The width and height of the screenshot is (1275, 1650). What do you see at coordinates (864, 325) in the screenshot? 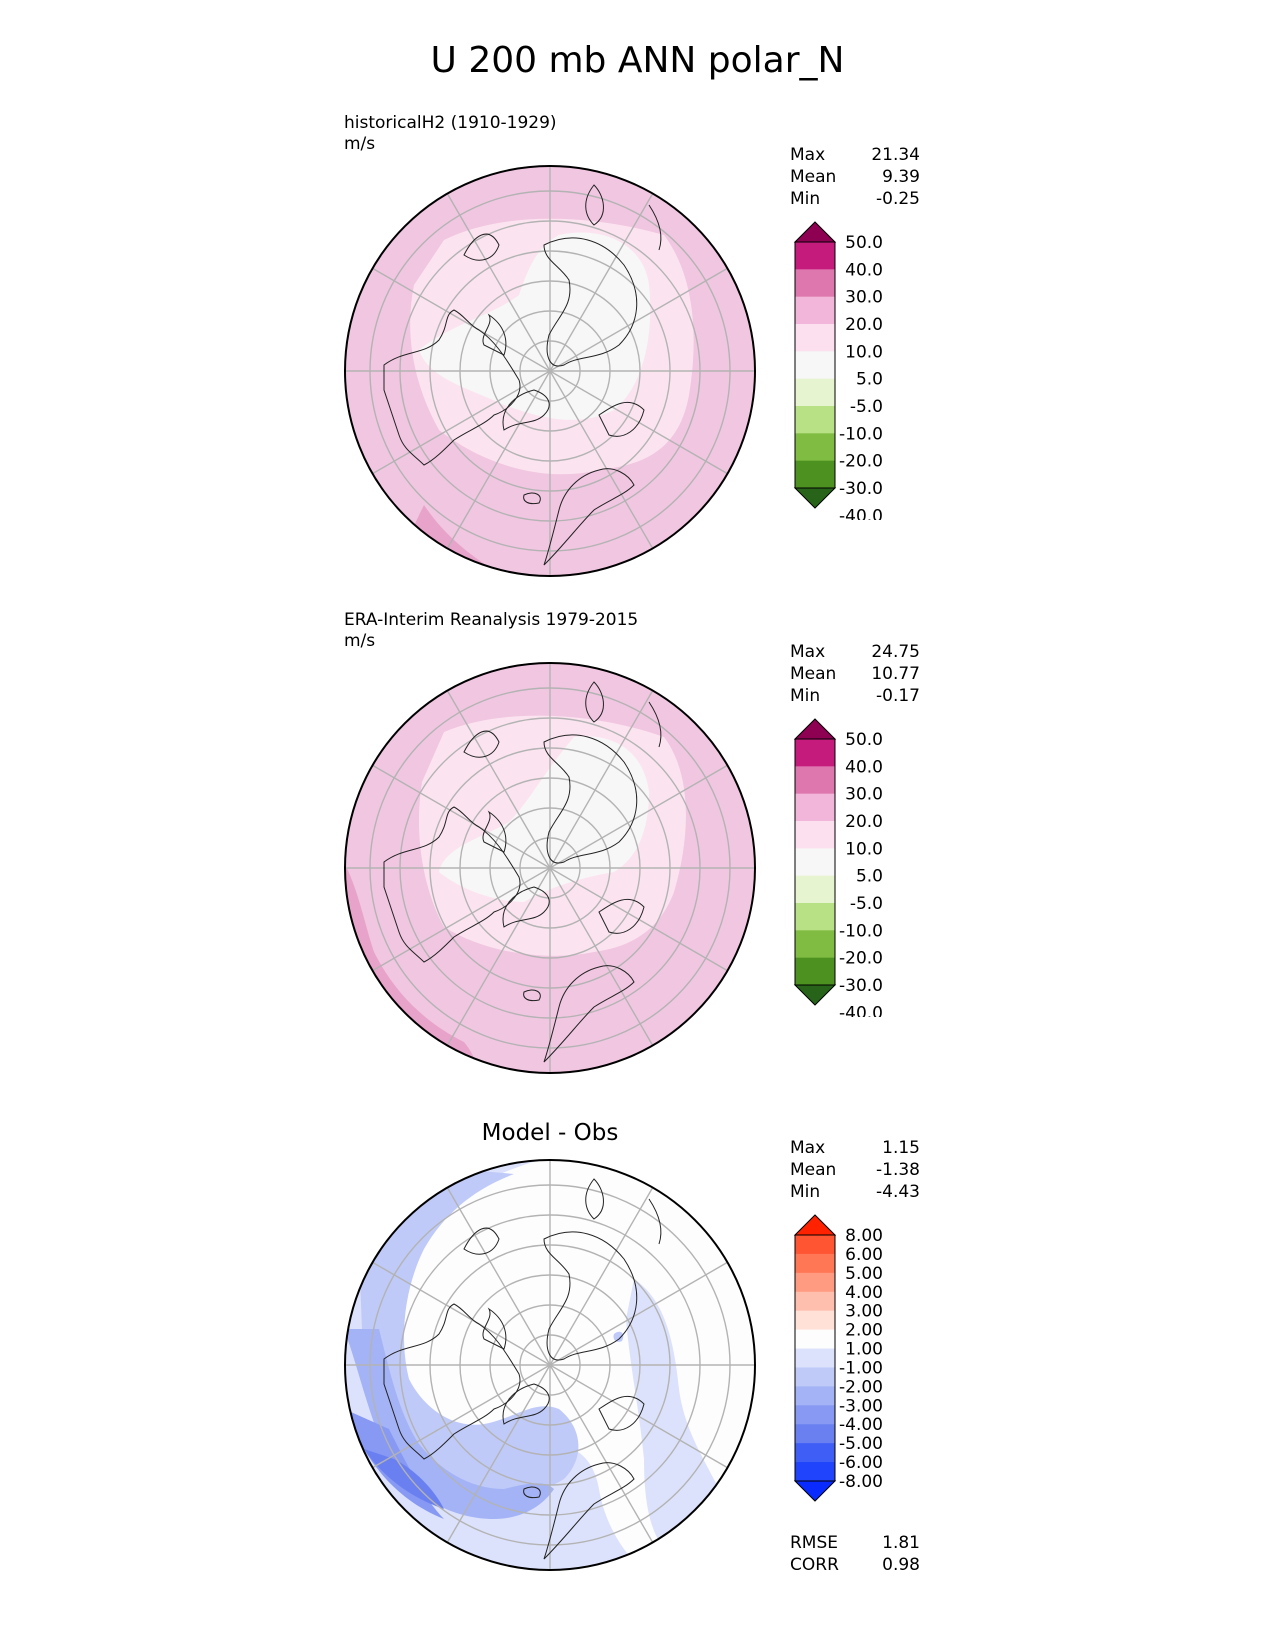
I see `colorbar-tick-label: 20.0` at bounding box center [864, 325].